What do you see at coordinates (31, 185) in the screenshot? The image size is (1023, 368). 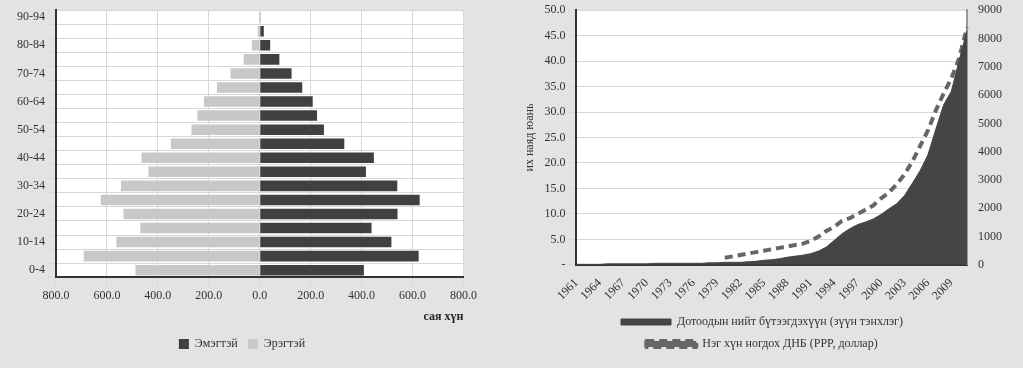 I see `y-tick-label: 30-34` at bounding box center [31, 185].